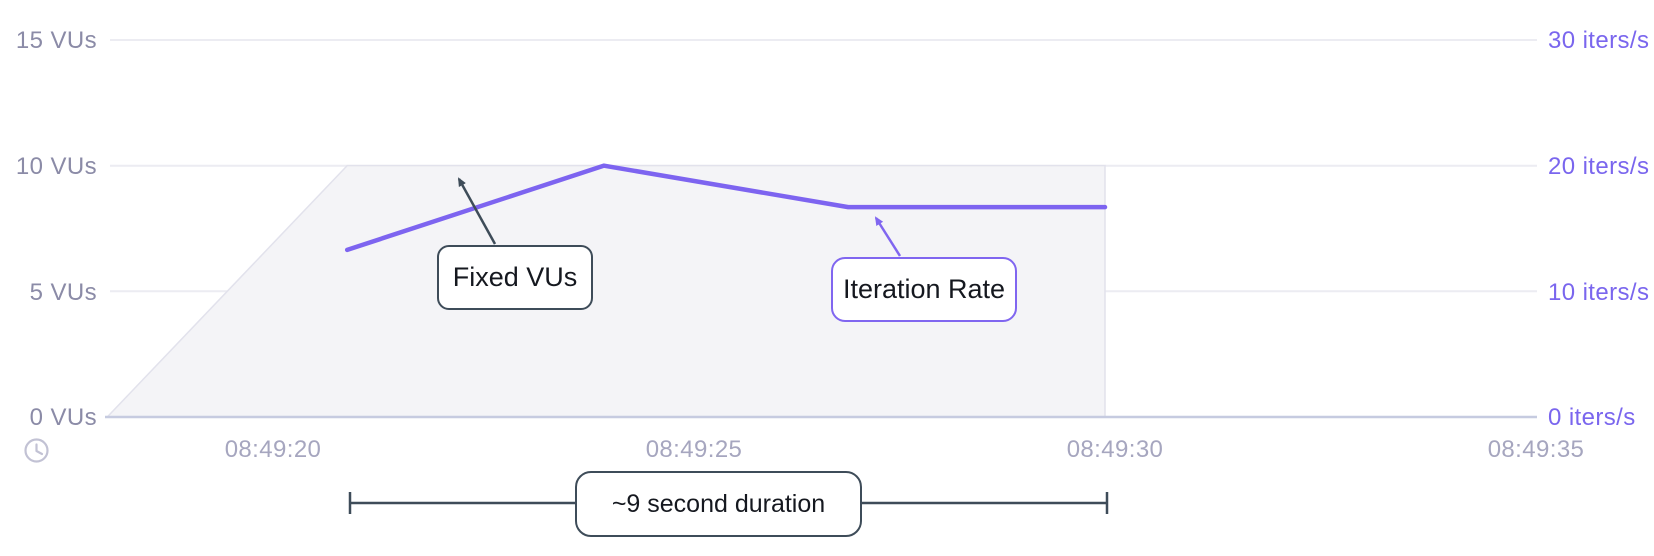 The image size is (1654, 556). Describe the element at coordinates (56, 40) in the screenshot. I see `left-axis-tick-15vus: 15 VUs` at that location.